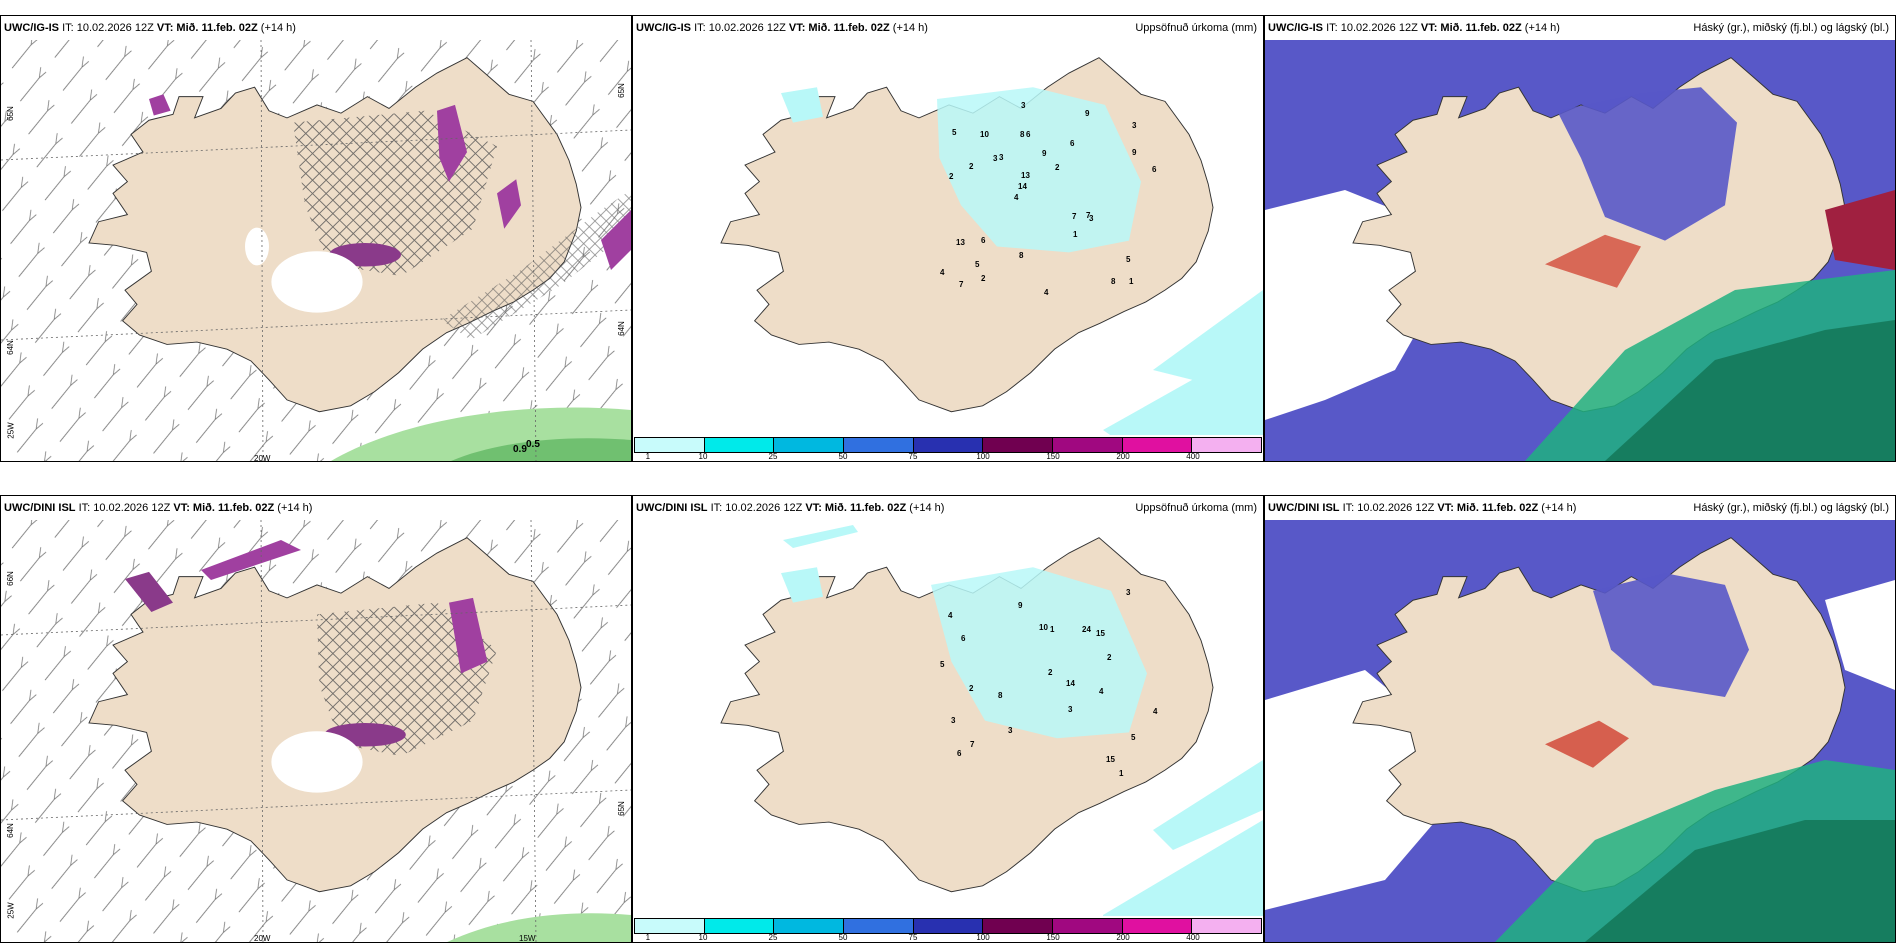  Describe the element at coordinates (262, 458) in the screenshot. I see `lon-label: 20W` at that location.